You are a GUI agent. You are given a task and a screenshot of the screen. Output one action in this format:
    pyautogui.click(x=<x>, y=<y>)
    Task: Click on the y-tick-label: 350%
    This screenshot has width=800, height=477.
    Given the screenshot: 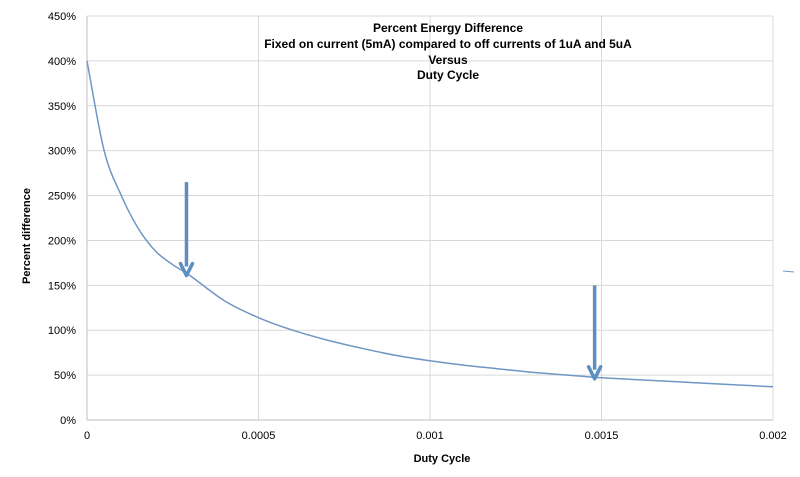 What is the action you would take?
    pyautogui.click(x=62, y=107)
    